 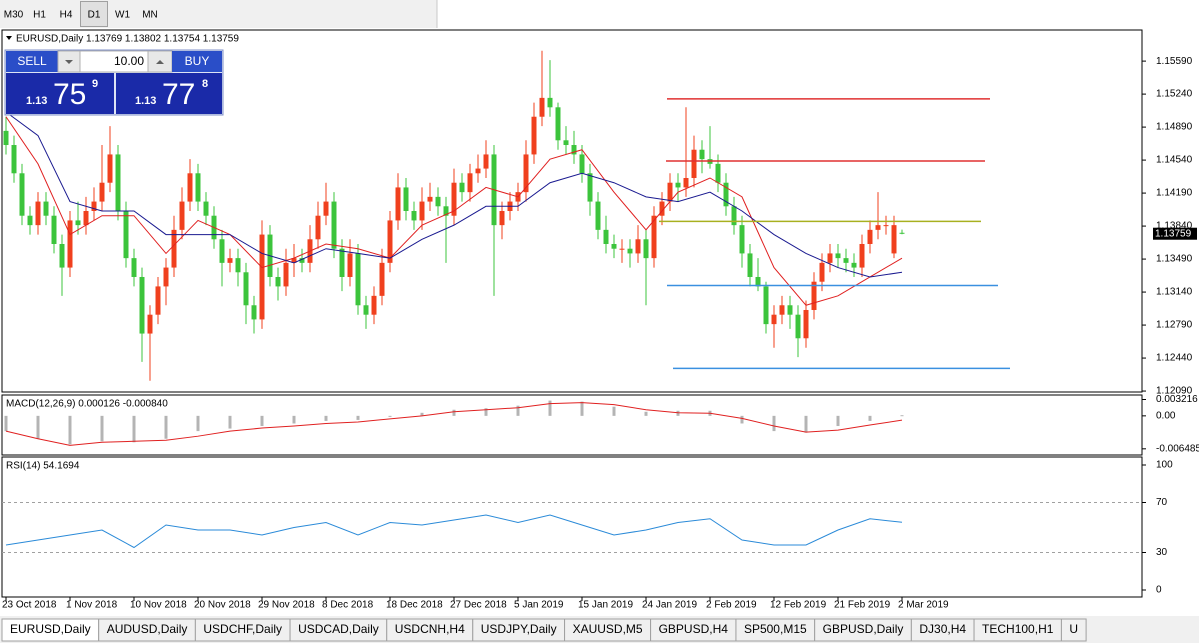 What do you see at coordinates (147, 629) in the screenshot?
I see `tab-label: AUDUSD,Daily` at bounding box center [147, 629].